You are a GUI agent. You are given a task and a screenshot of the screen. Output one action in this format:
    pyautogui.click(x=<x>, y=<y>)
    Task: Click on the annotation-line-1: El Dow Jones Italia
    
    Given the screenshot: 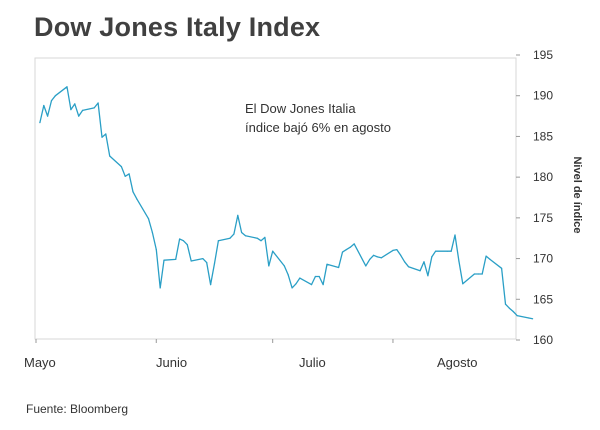 What is the action you would take?
    pyautogui.click(x=300, y=108)
    